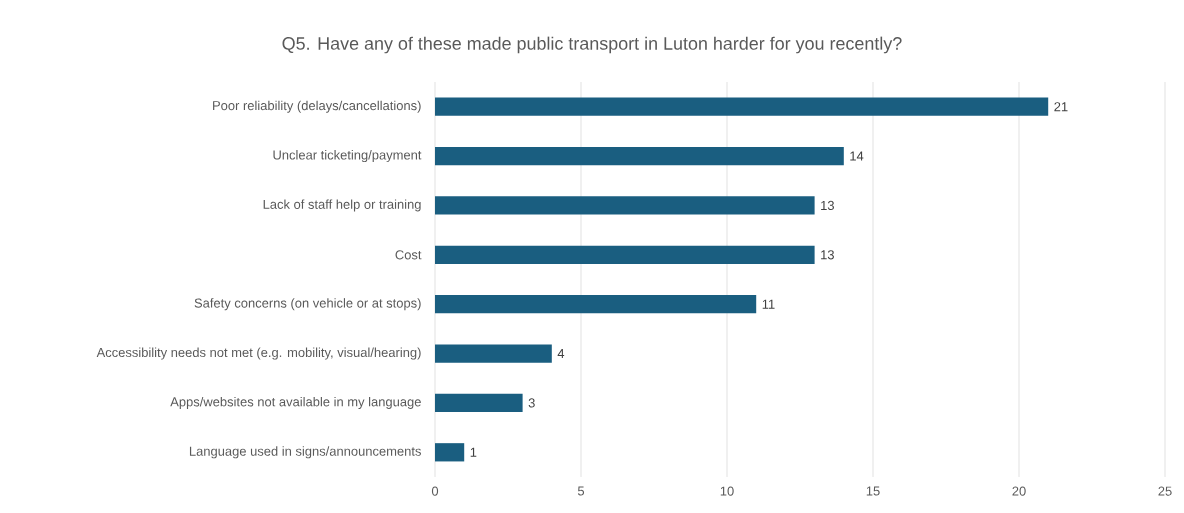 Image resolution: width=1184 pixels, height=513 pixels. I want to click on y-tick-label: Lack of staff help or training, so click(342, 205).